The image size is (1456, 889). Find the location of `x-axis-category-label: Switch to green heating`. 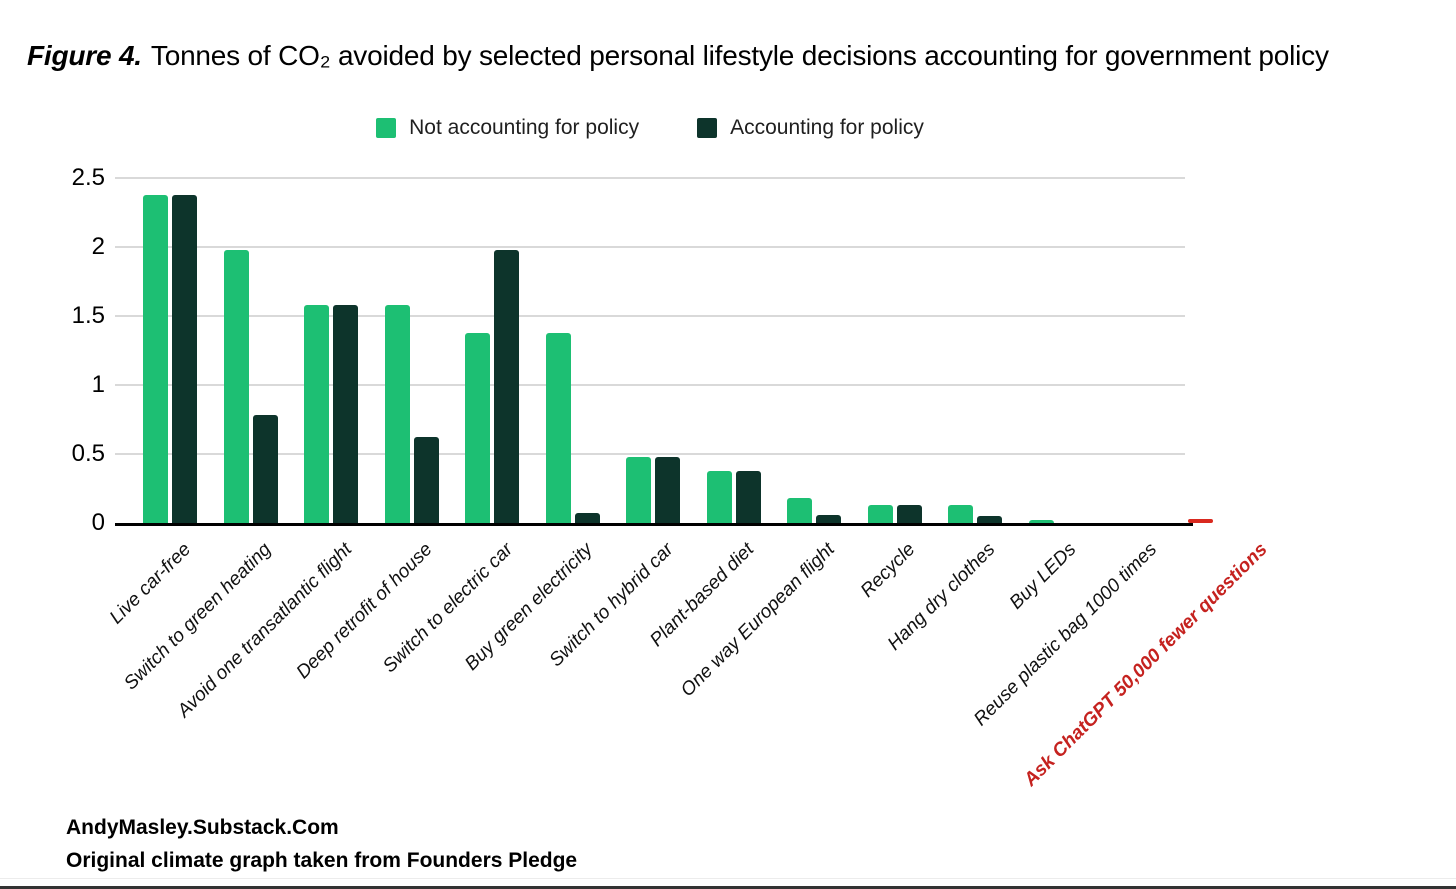

x-axis-category-label: Switch to green heating is located at coordinates (198, 617).